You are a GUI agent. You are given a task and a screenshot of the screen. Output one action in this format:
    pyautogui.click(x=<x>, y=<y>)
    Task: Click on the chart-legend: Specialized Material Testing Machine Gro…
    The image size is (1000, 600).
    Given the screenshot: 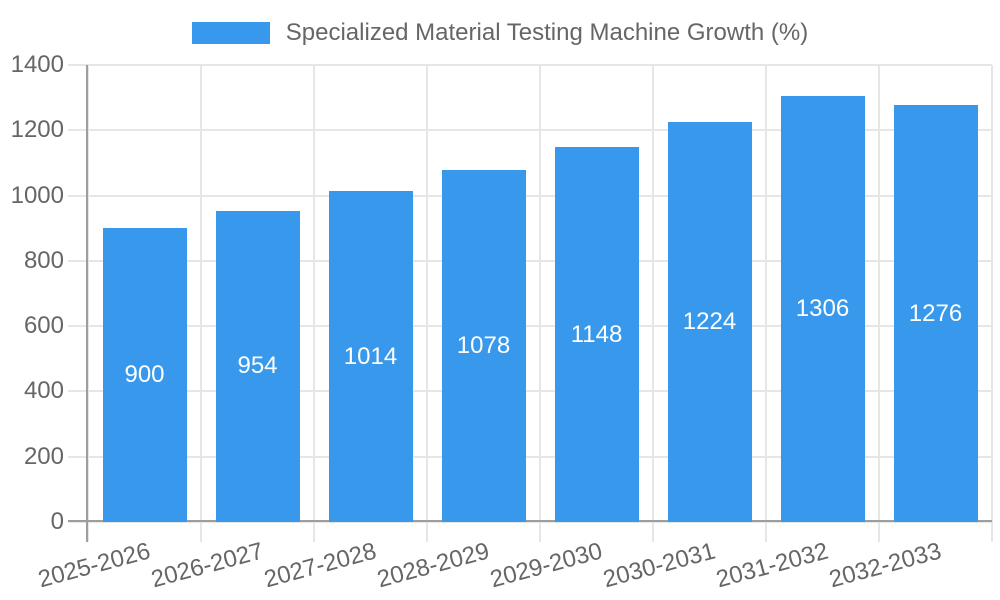 What is the action you would take?
    pyautogui.click(x=500, y=32)
    